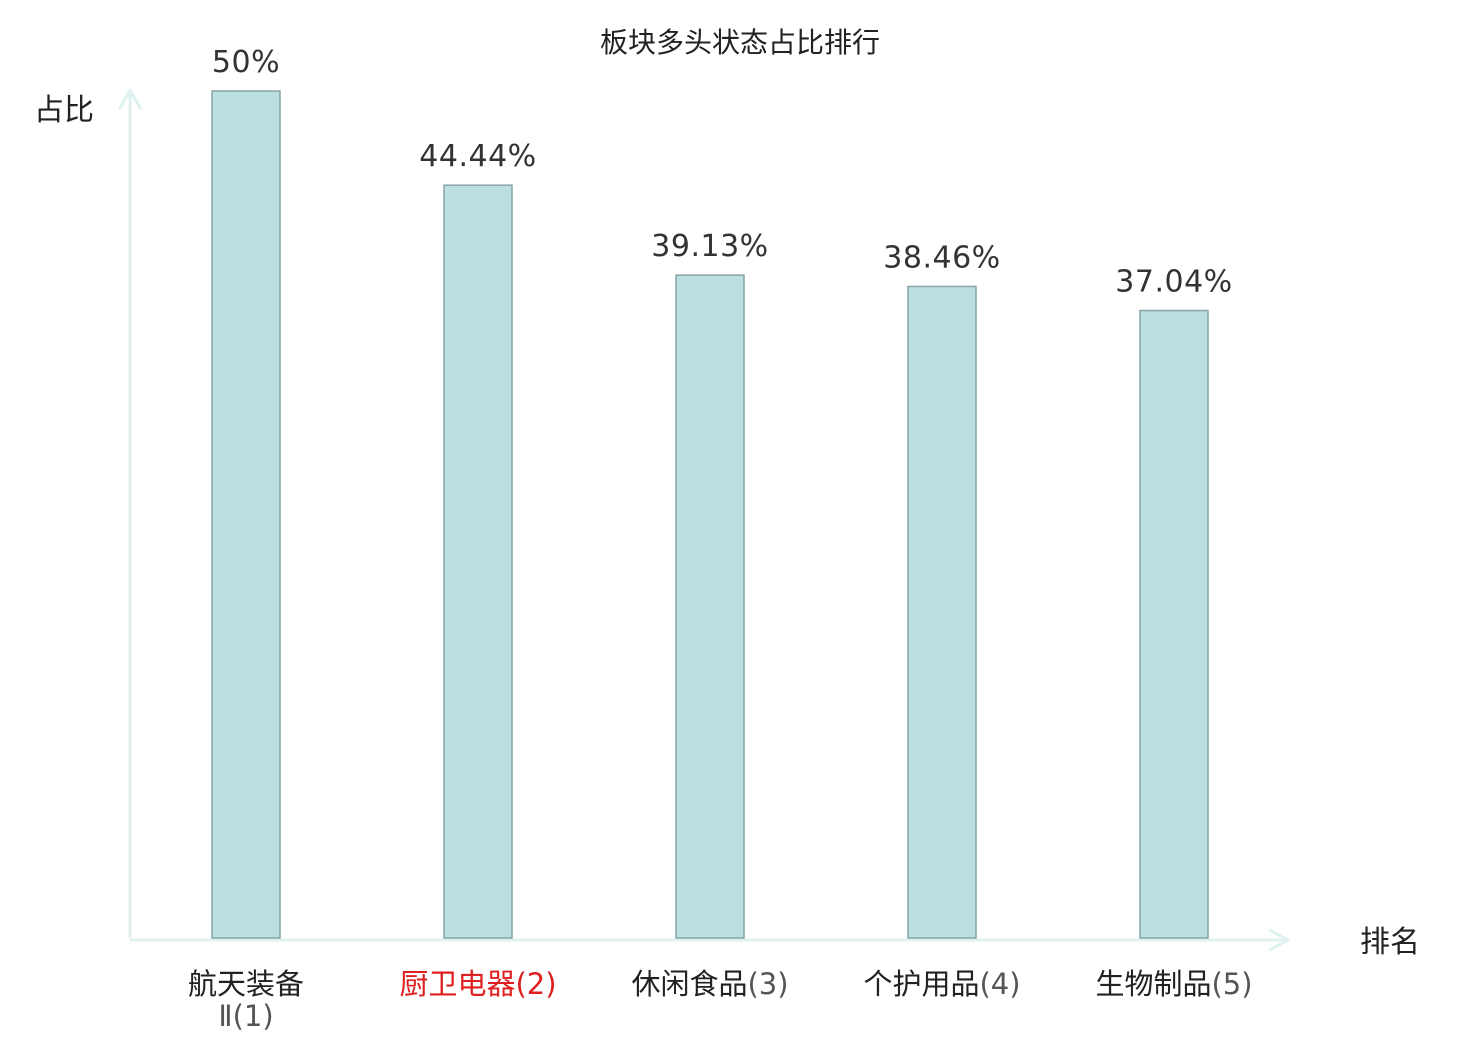 This screenshot has height=1040, width=1480. I want to click on x-tick-label-line2: Ⅱ(1), so click(245, 1016).